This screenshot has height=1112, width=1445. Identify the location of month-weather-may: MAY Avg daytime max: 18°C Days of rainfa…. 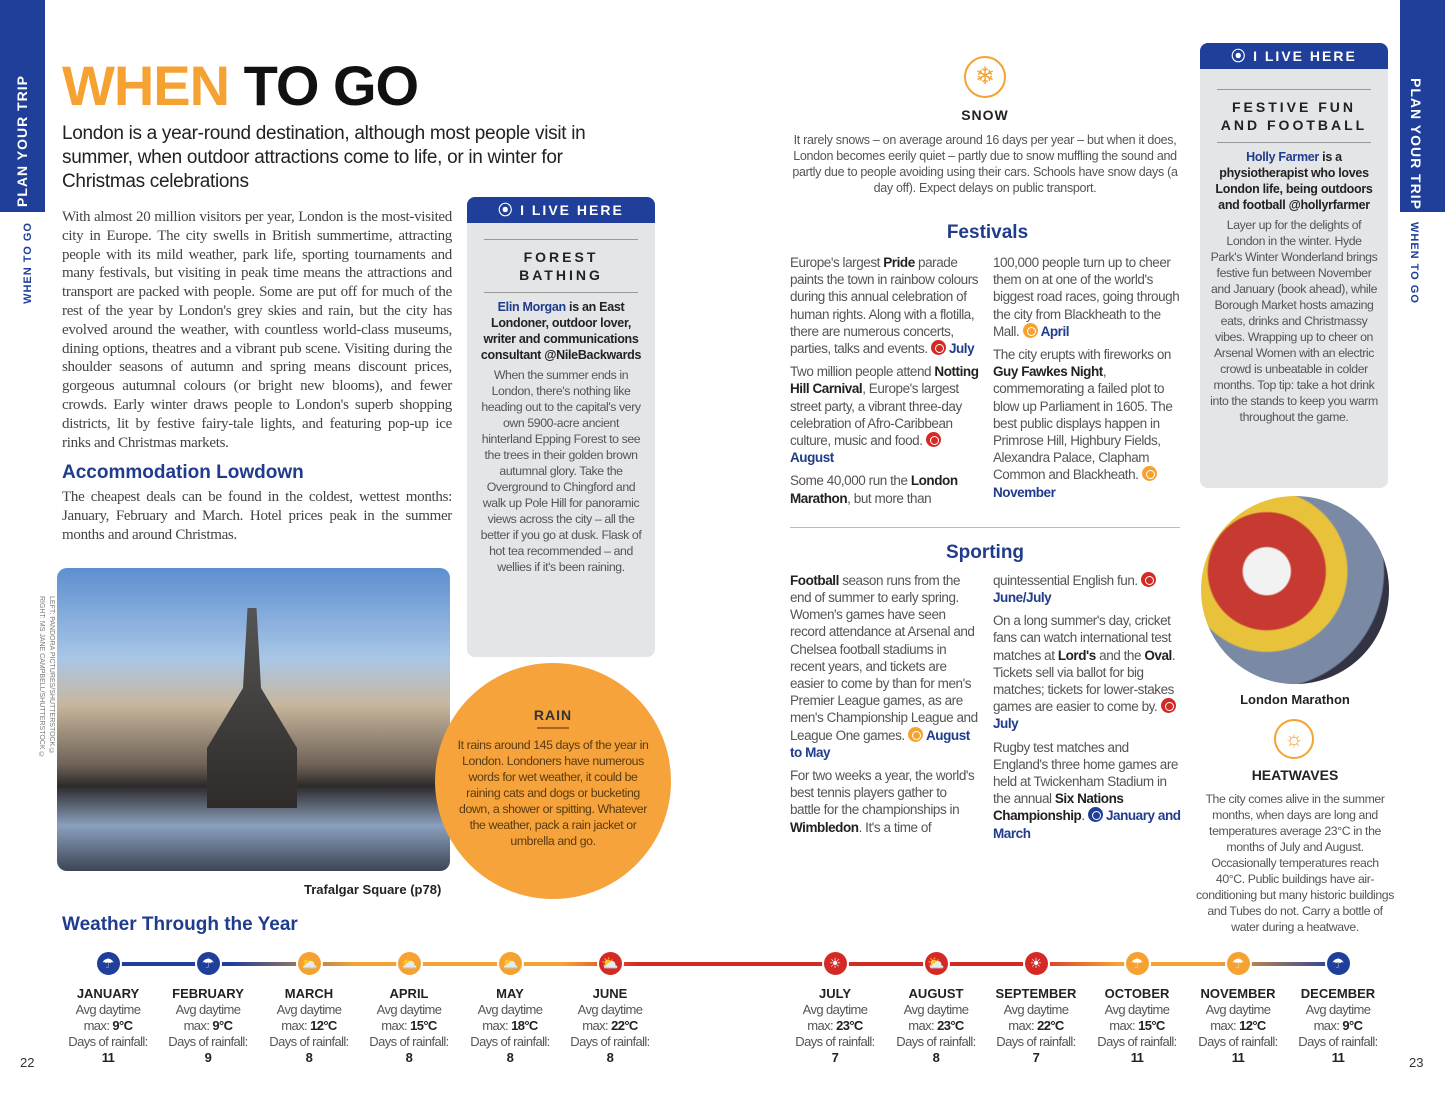
(510, 1026).